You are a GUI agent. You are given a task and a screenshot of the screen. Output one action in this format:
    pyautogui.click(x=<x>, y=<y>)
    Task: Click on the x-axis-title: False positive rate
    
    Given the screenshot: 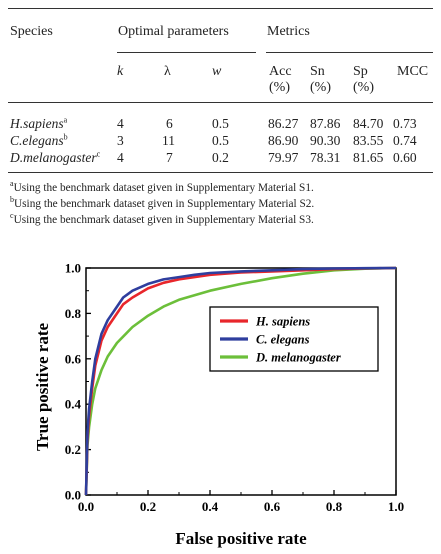 What is the action you would take?
    pyautogui.click(x=241, y=538)
    